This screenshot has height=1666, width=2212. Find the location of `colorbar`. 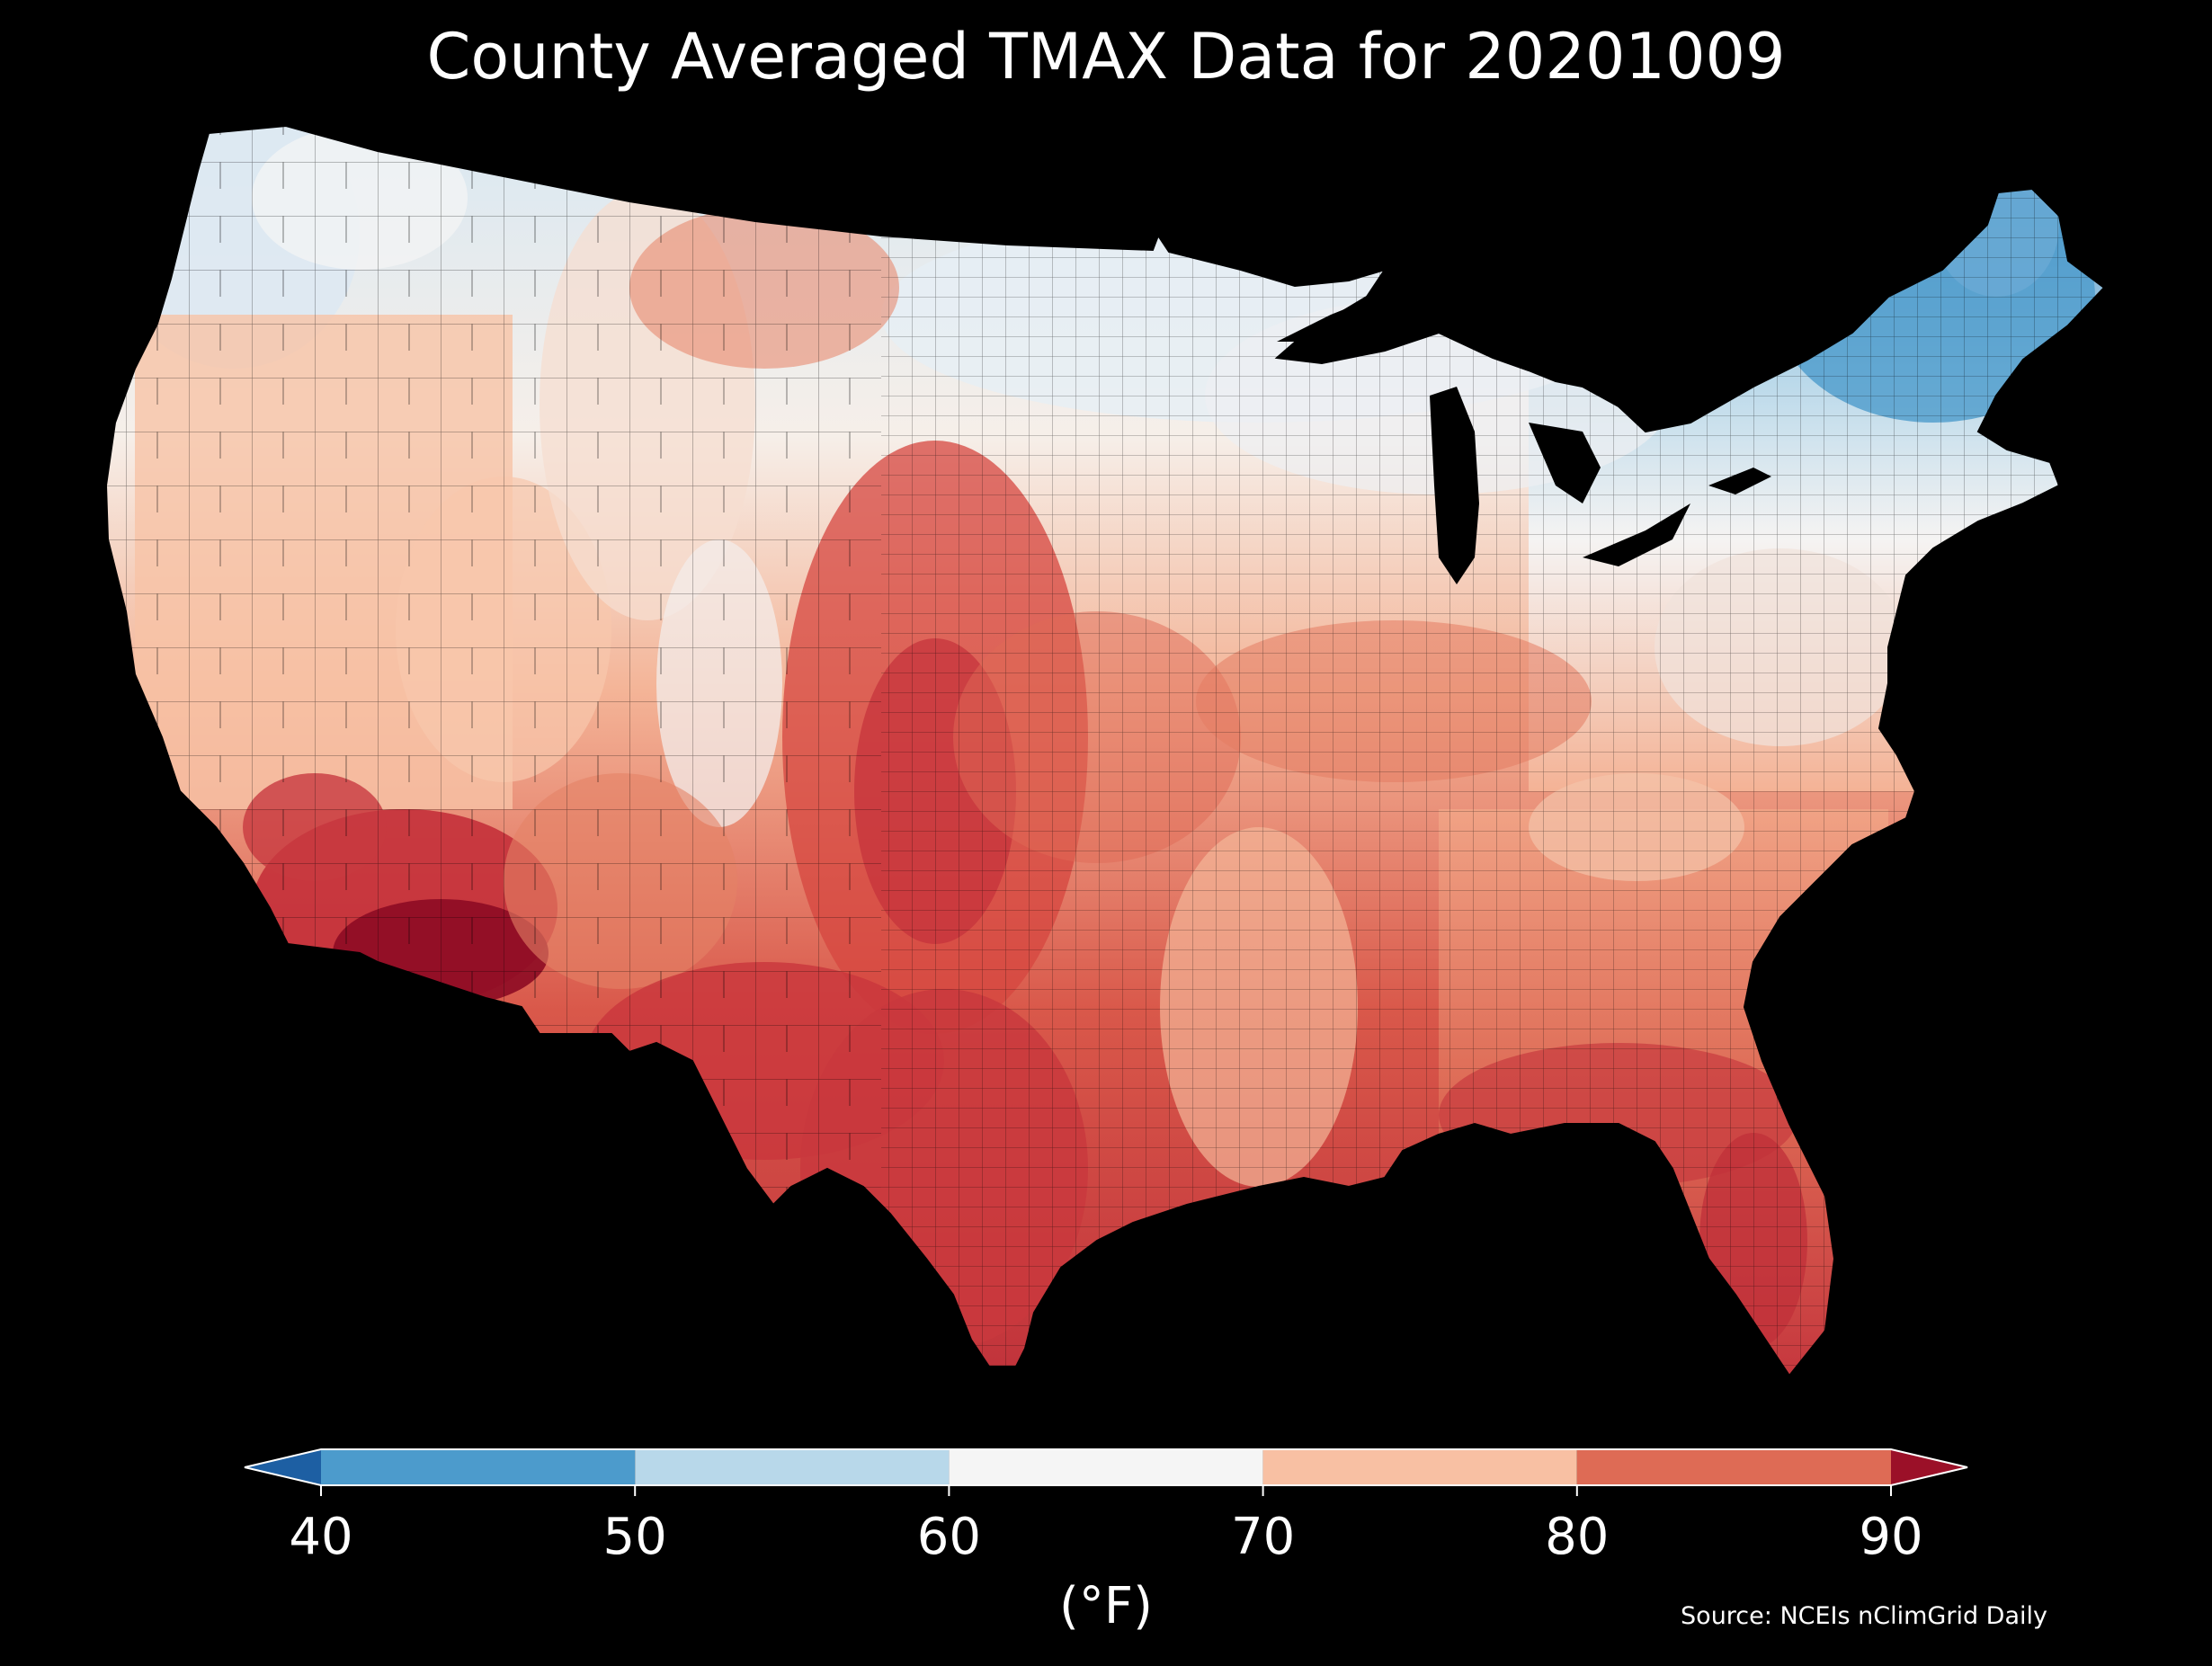

colorbar is located at coordinates (1106, 1483).